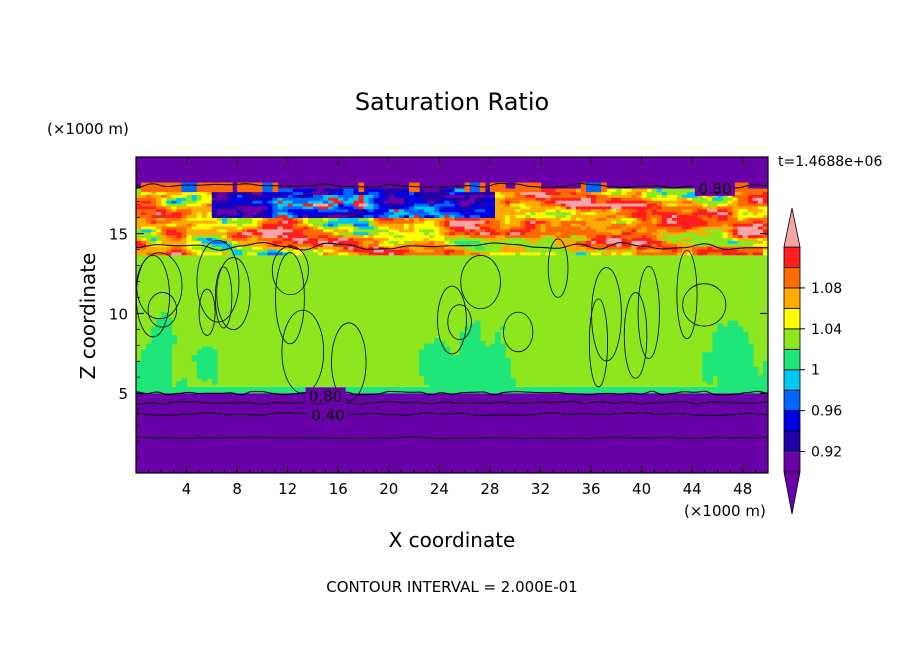  What do you see at coordinates (641, 489) in the screenshot?
I see `x-tick-label: 40` at bounding box center [641, 489].